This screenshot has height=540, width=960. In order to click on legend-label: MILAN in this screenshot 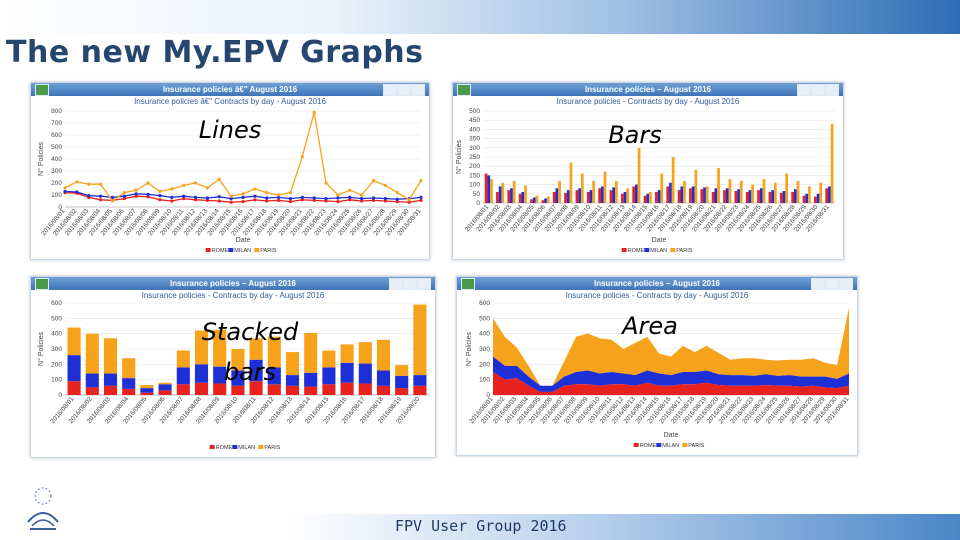, I will do `click(670, 446)`.